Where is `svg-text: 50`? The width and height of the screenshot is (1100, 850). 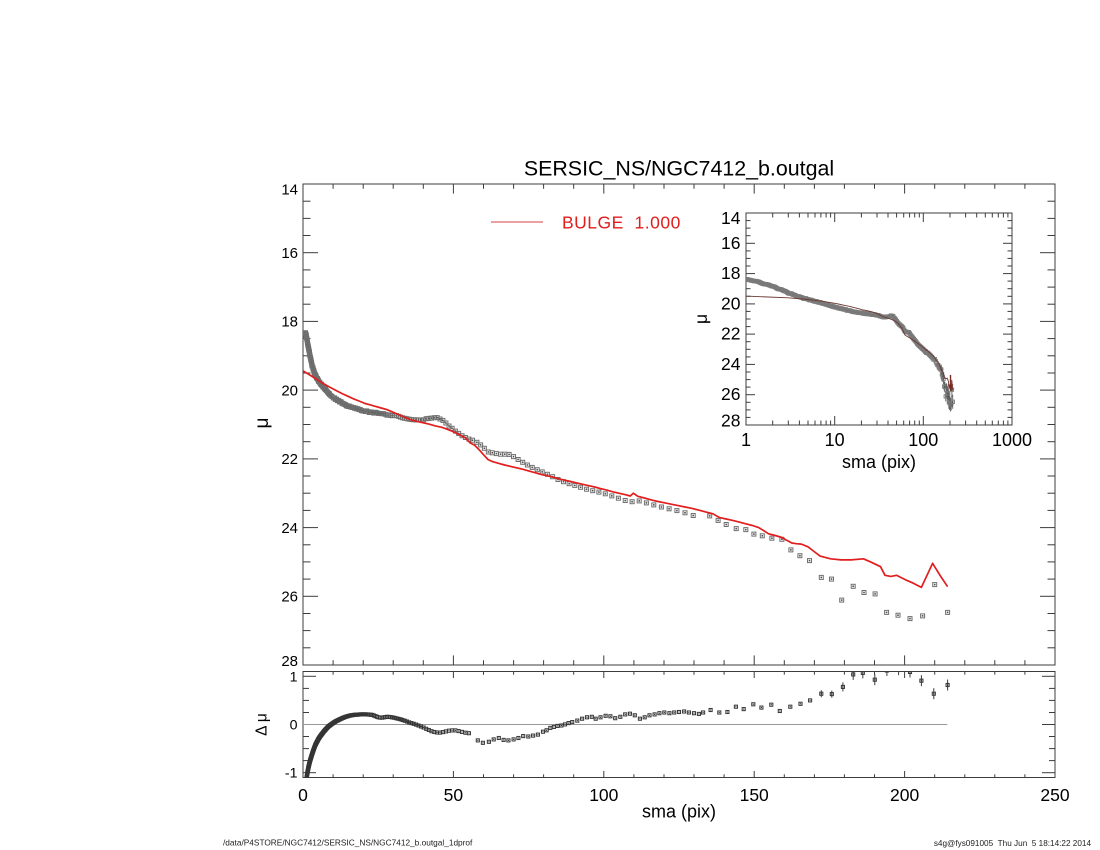 svg-text: 50 is located at coordinates (454, 795).